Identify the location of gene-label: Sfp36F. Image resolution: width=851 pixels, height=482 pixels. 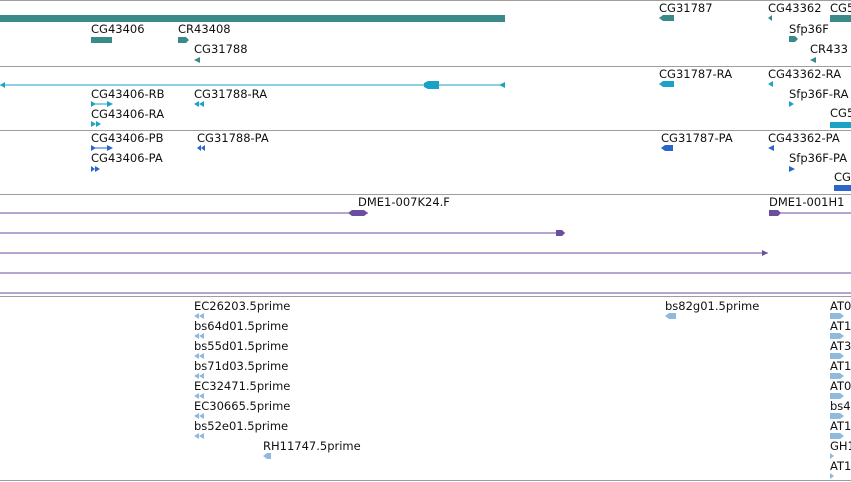
(809, 29).